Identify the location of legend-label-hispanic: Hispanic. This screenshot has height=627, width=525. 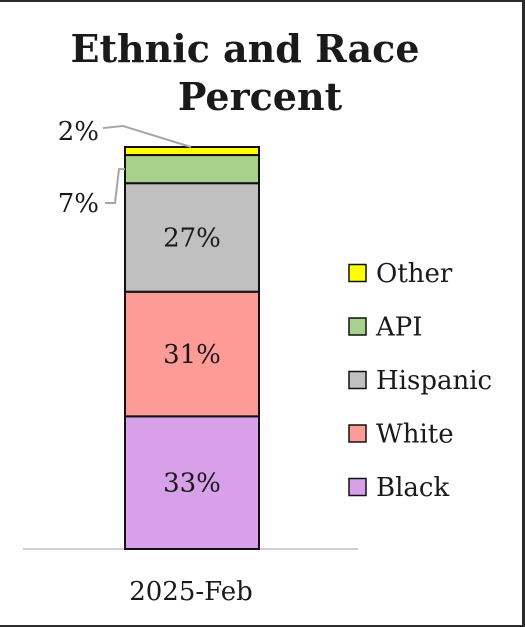
(434, 381).